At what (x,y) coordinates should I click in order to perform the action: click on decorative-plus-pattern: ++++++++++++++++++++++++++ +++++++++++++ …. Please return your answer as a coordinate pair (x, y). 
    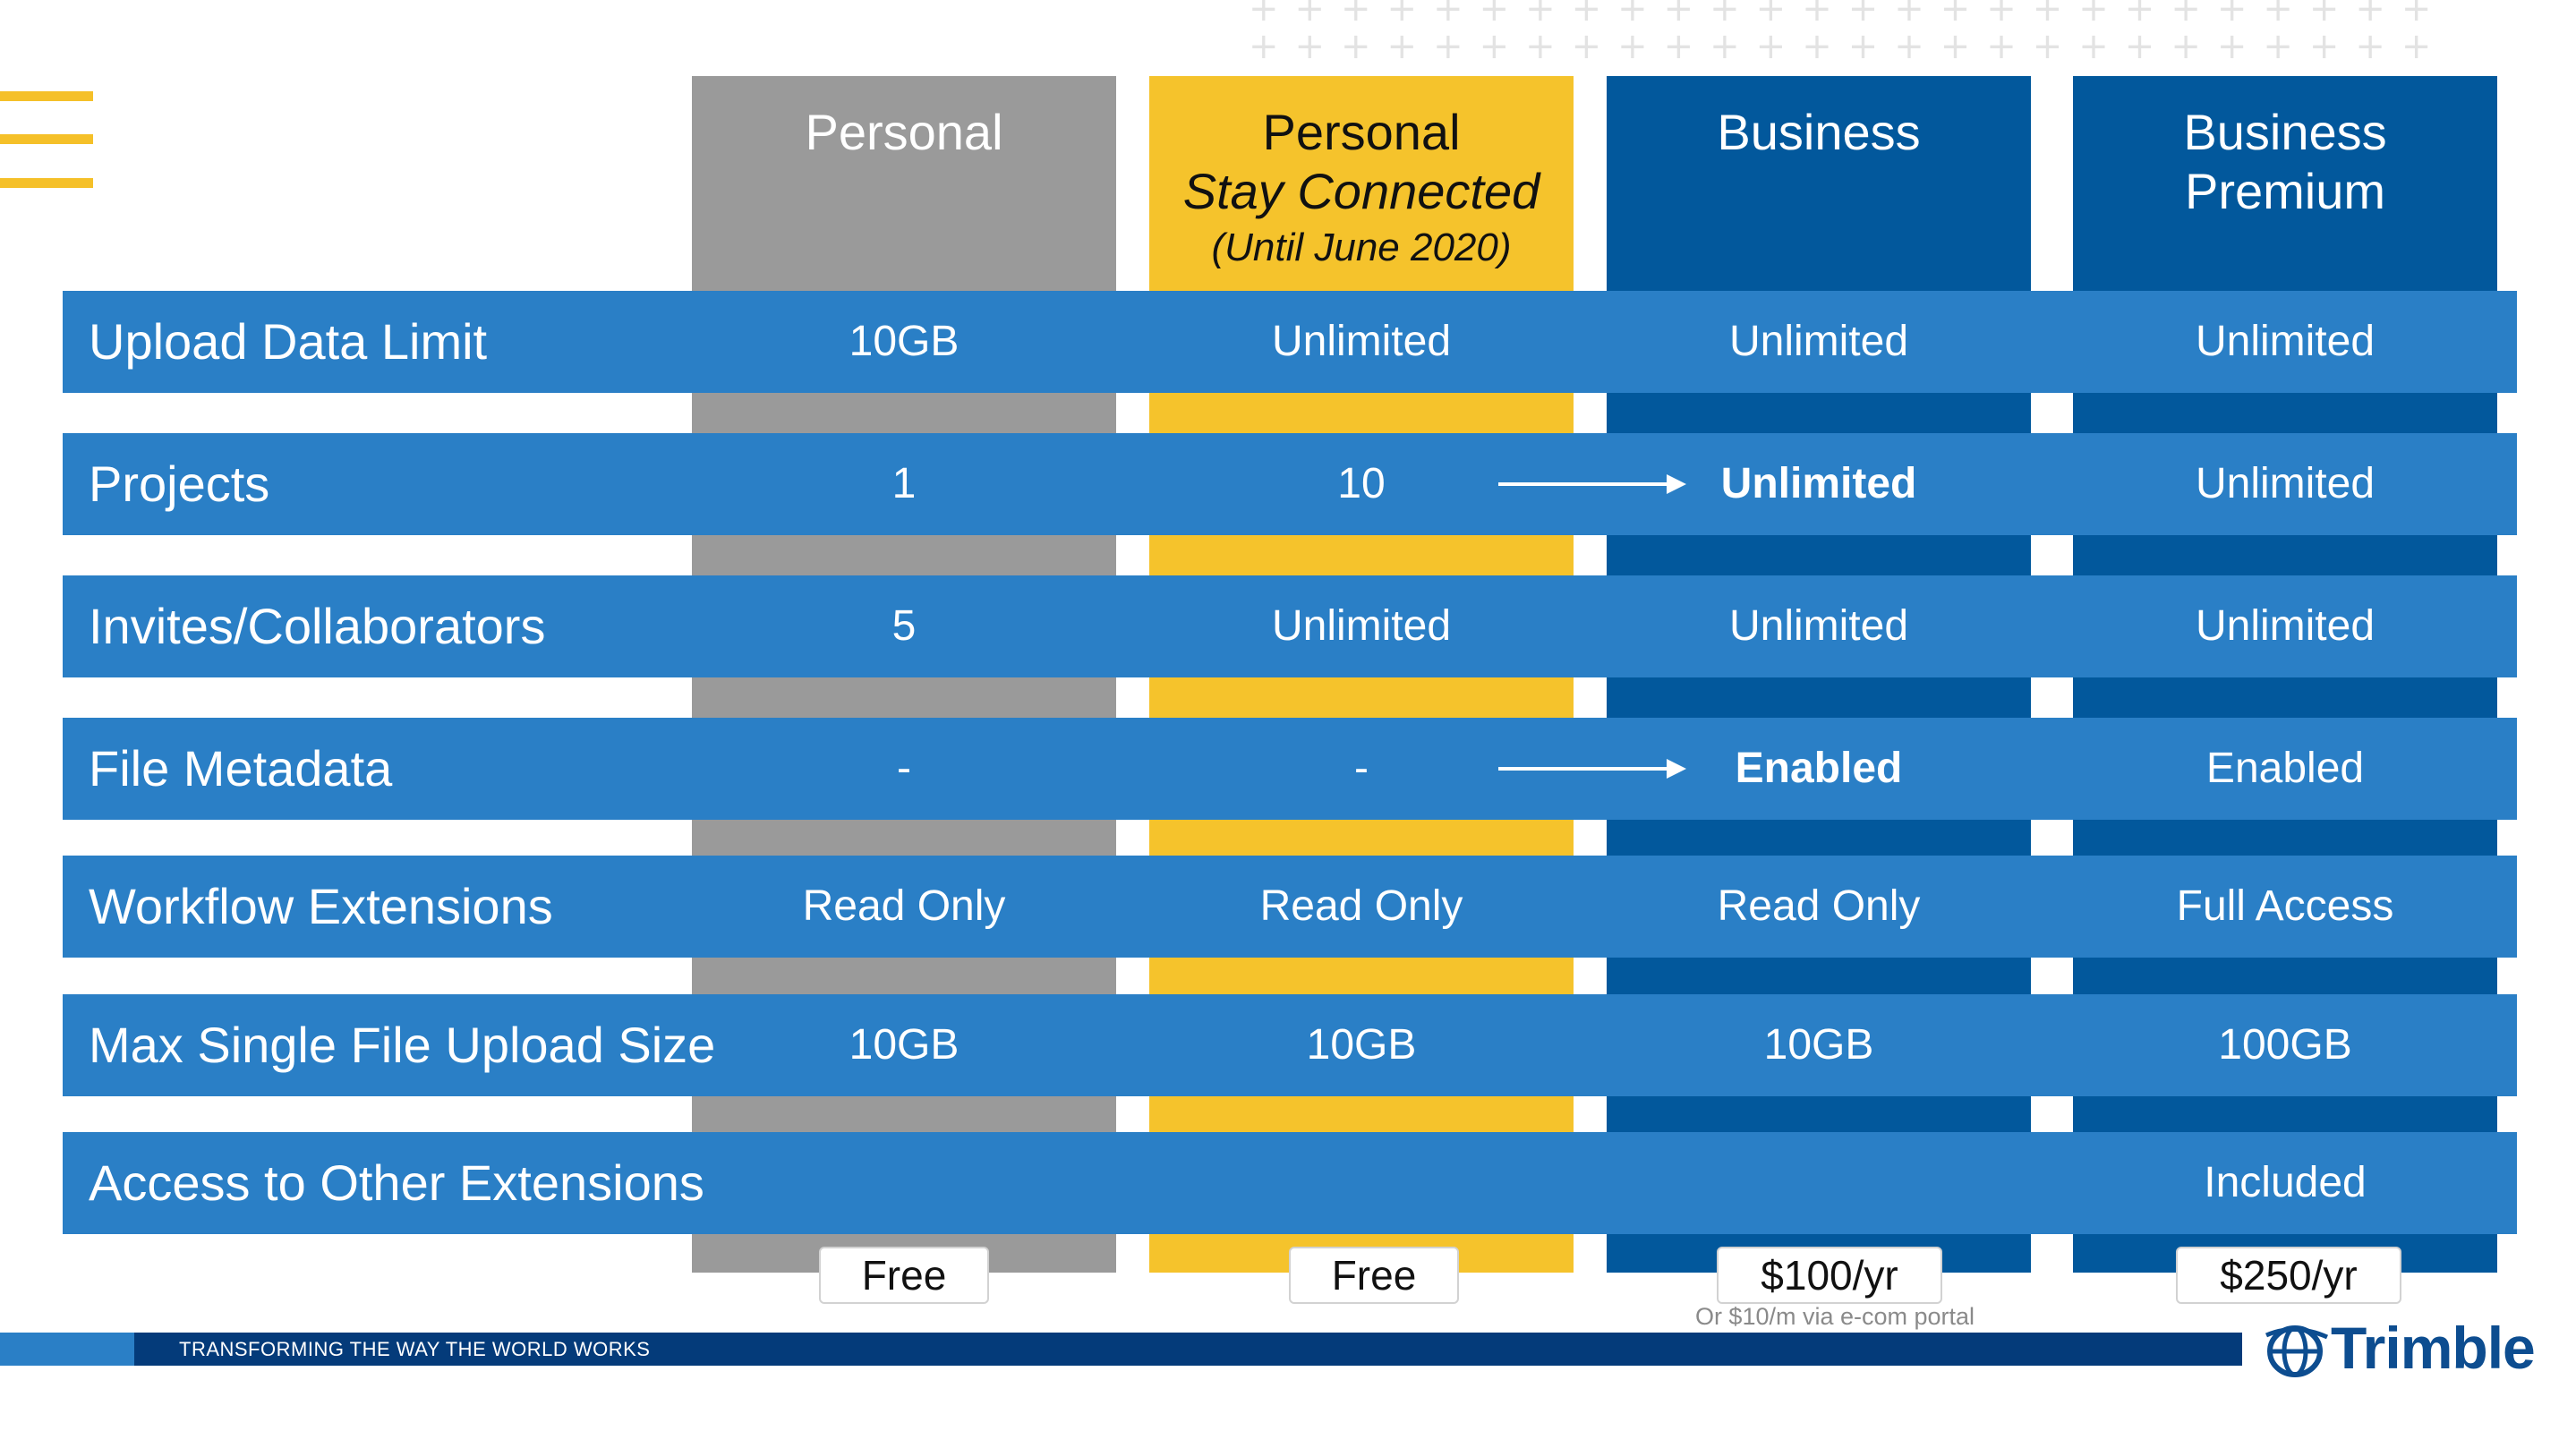
    Looking at the image, I should click on (1844, 33).